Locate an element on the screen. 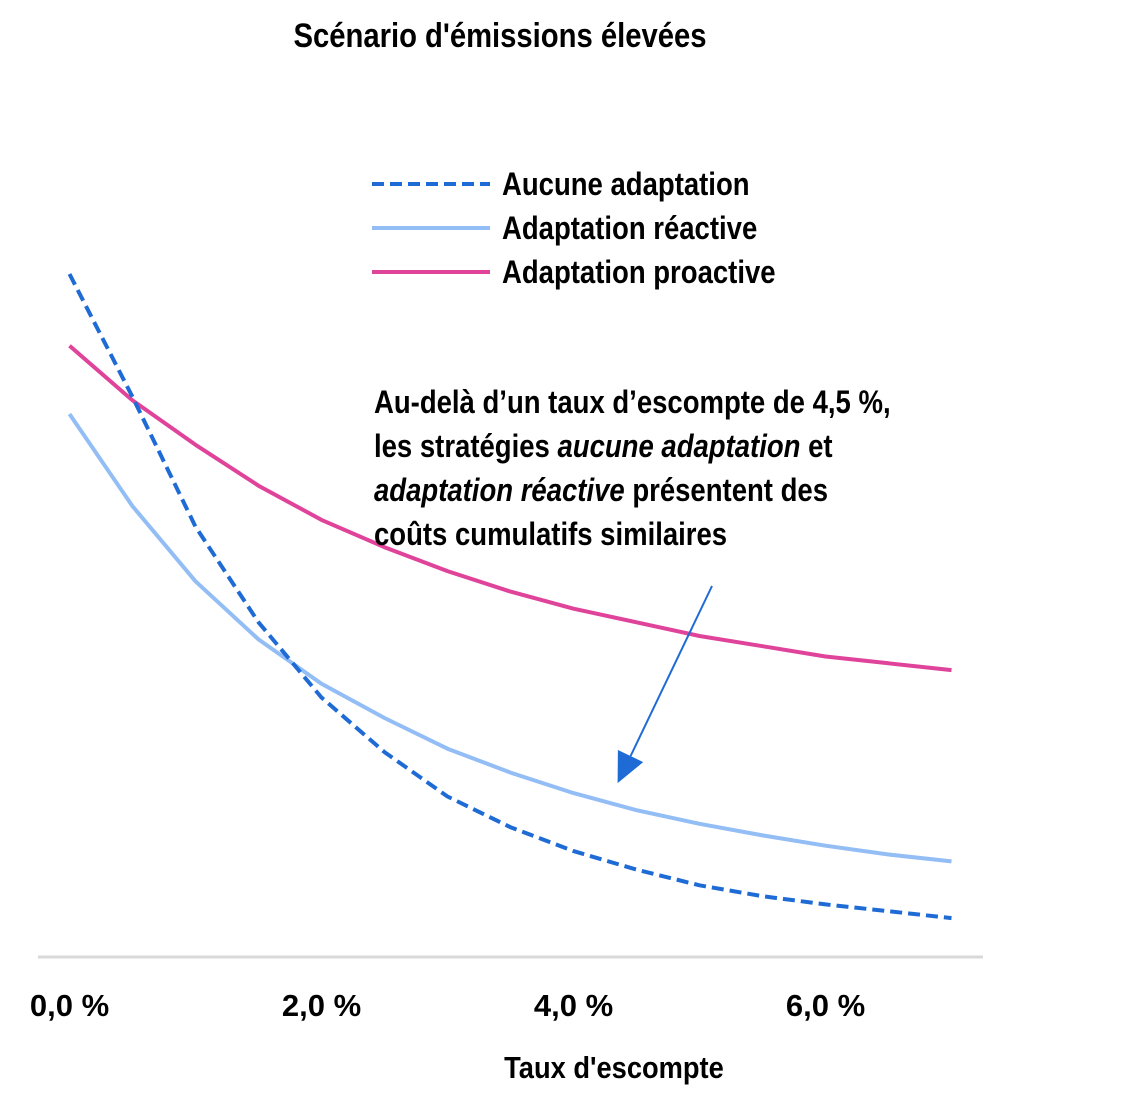  legend-label-aucune-adaptation: Aucune adaptation is located at coordinates (626, 184).